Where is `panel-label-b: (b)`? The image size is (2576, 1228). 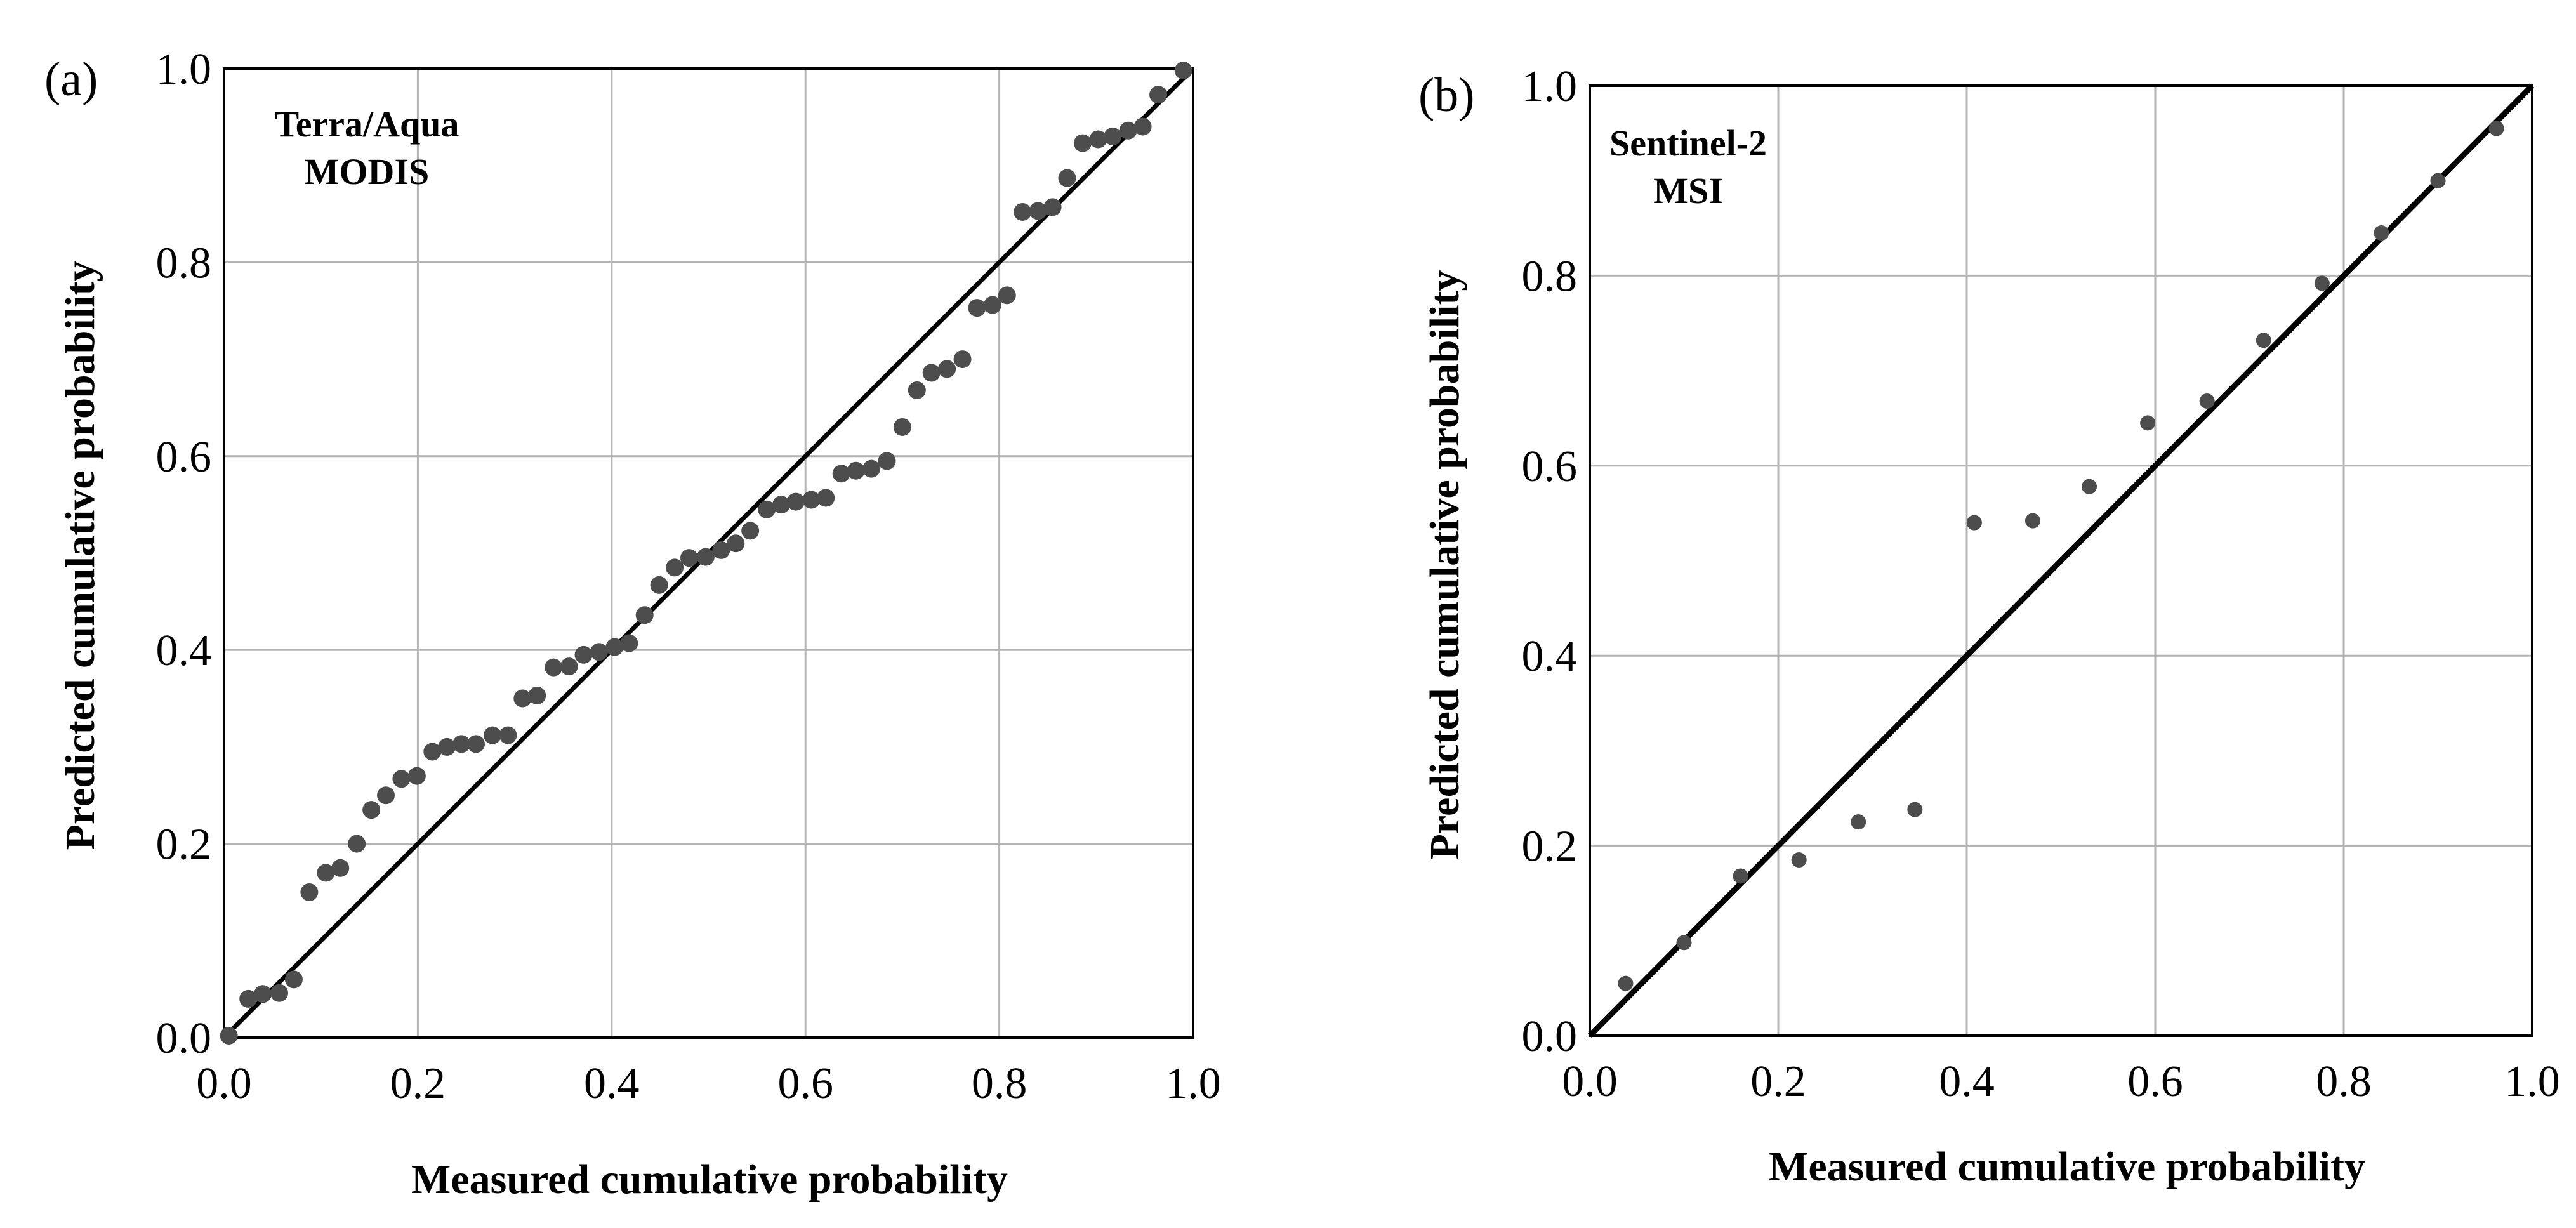 panel-label-b: (b) is located at coordinates (1447, 95).